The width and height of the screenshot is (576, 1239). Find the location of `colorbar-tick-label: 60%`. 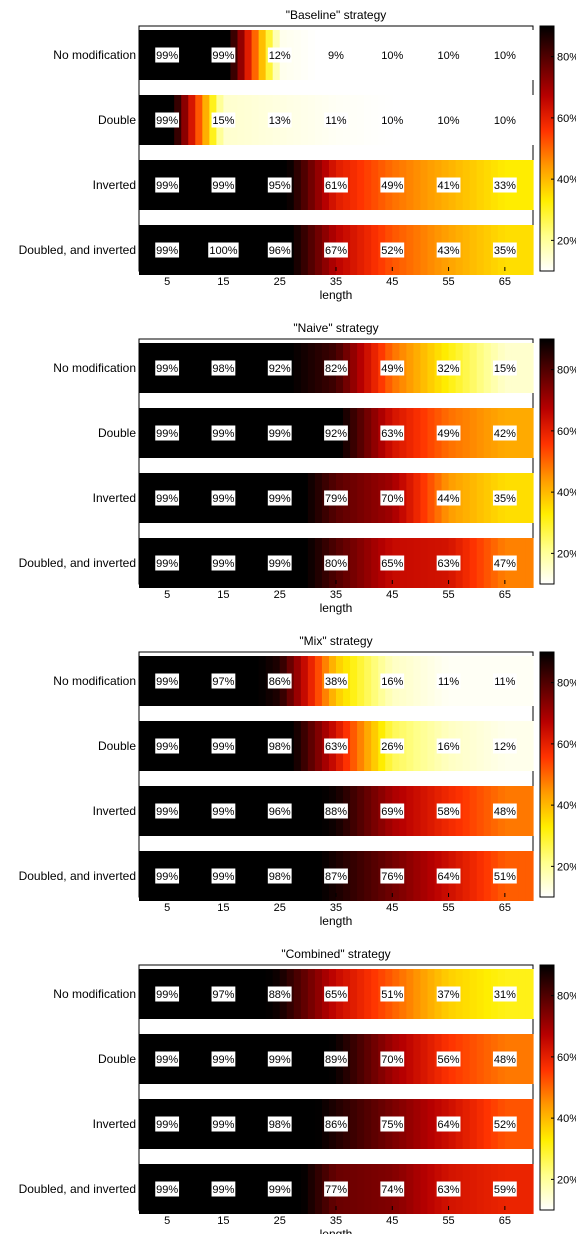

colorbar-tick-label: 60% is located at coordinates (566, 1058).